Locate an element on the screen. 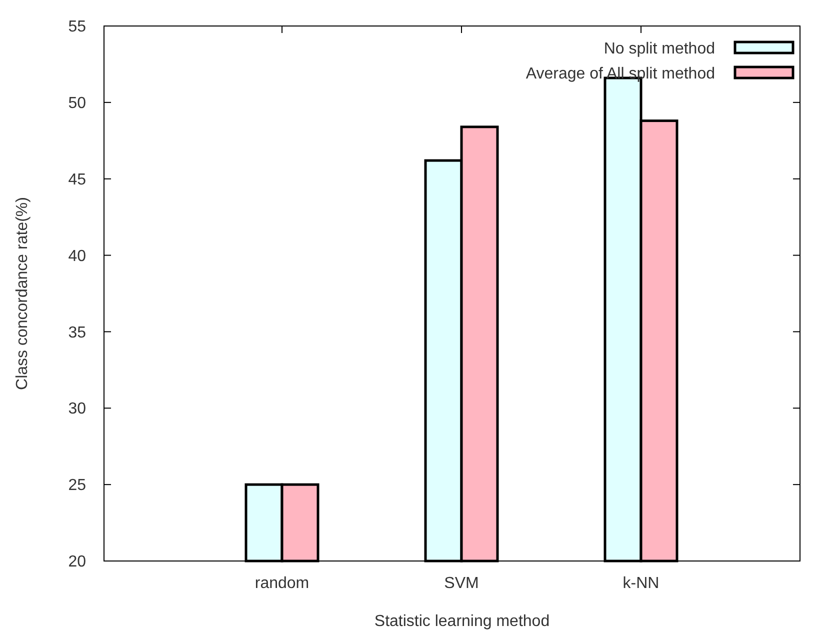 This screenshot has width=813, height=632. x-axis-title: Statistic learning method is located at coordinates (462, 621).